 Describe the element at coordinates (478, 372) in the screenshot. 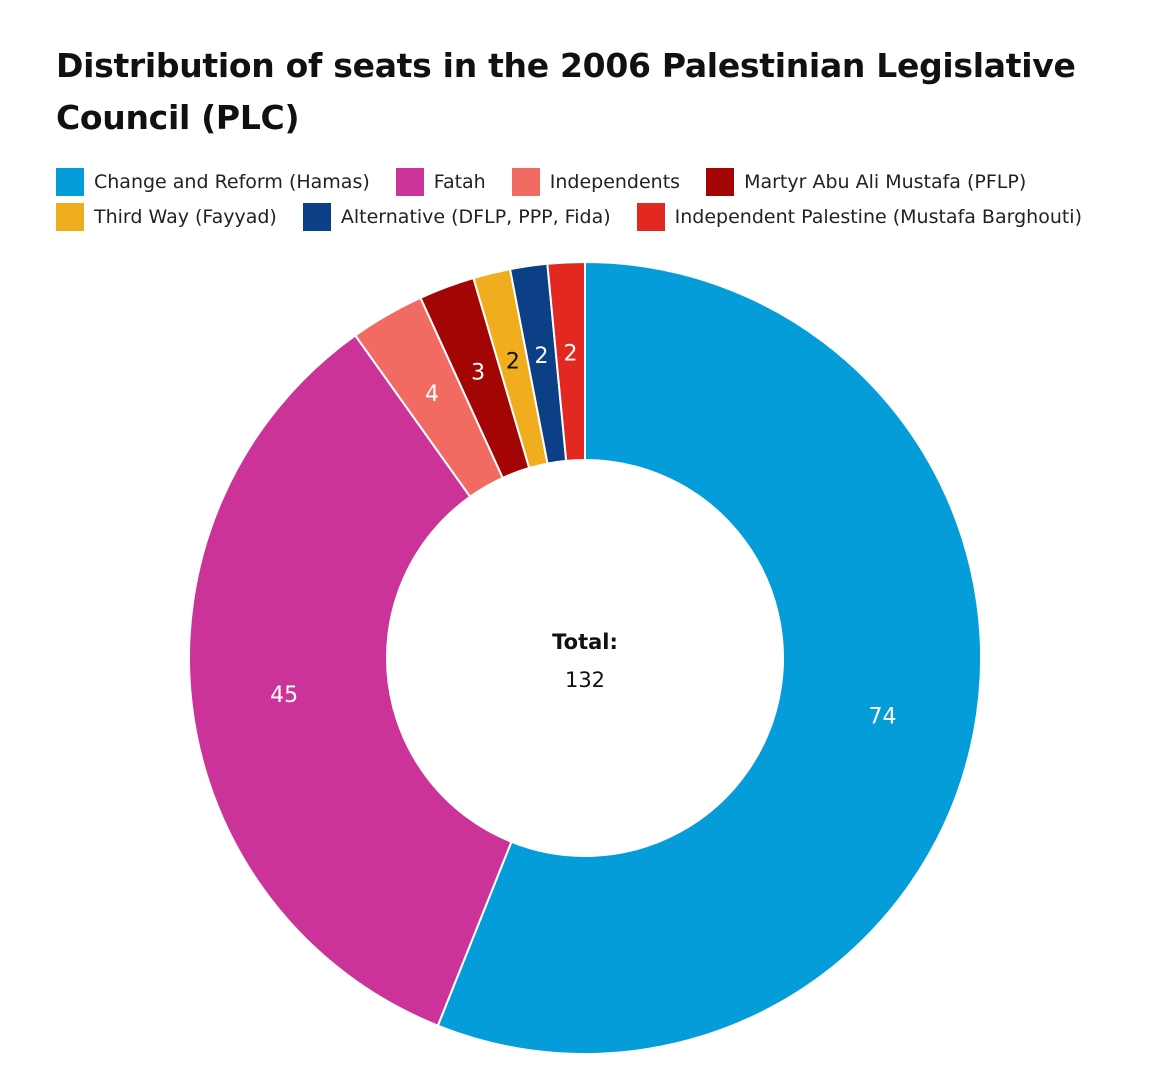

I see `slice-label-martyr-abu-ali-mustafa-pflp: 3` at that location.